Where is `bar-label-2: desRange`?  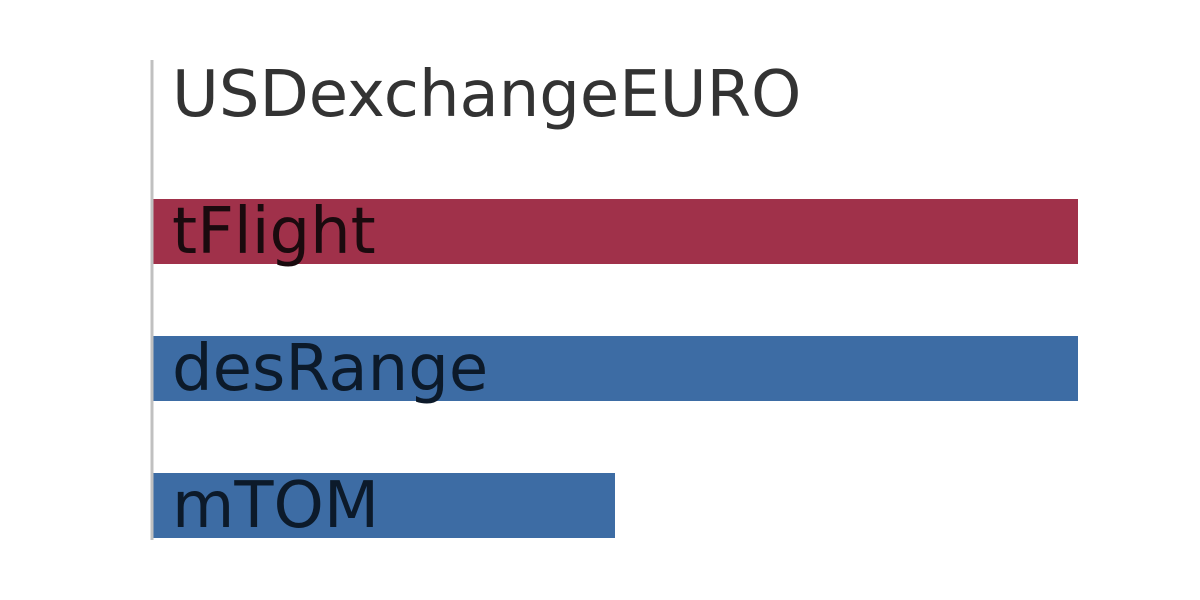 bar-label-2: desRange is located at coordinates (330, 369).